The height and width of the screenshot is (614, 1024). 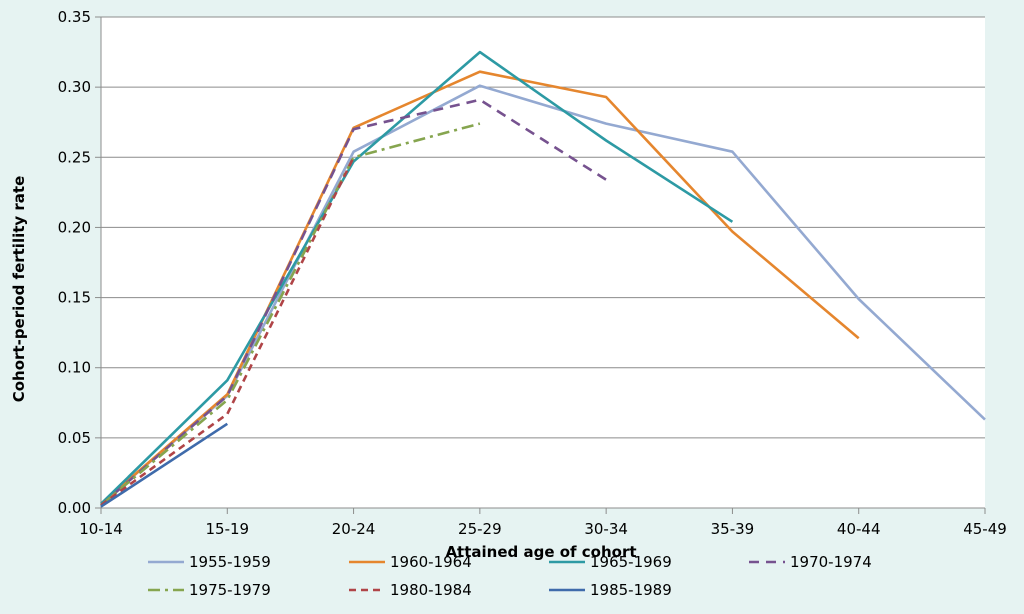 What do you see at coordinates (859, 529) in the screenshot?
I see `x-tick-label: 40-44` at bounding box center [859, 529].